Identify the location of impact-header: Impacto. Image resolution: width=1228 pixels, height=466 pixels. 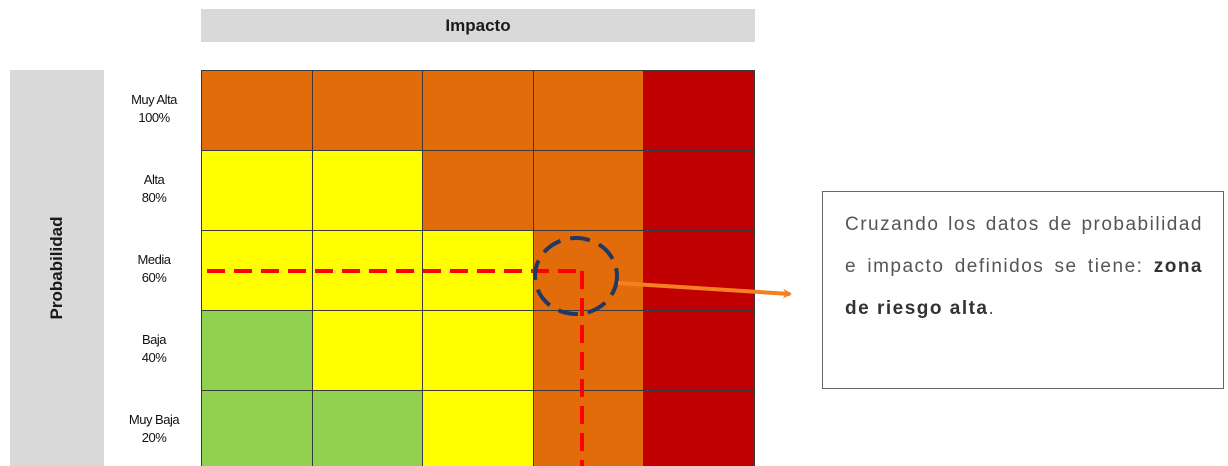
(478, 25).